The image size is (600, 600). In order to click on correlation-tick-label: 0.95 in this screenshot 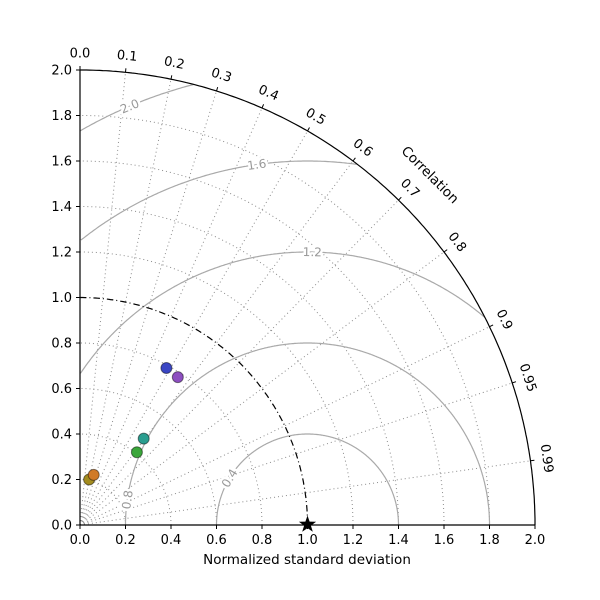, I will do `click(527, 378)`.